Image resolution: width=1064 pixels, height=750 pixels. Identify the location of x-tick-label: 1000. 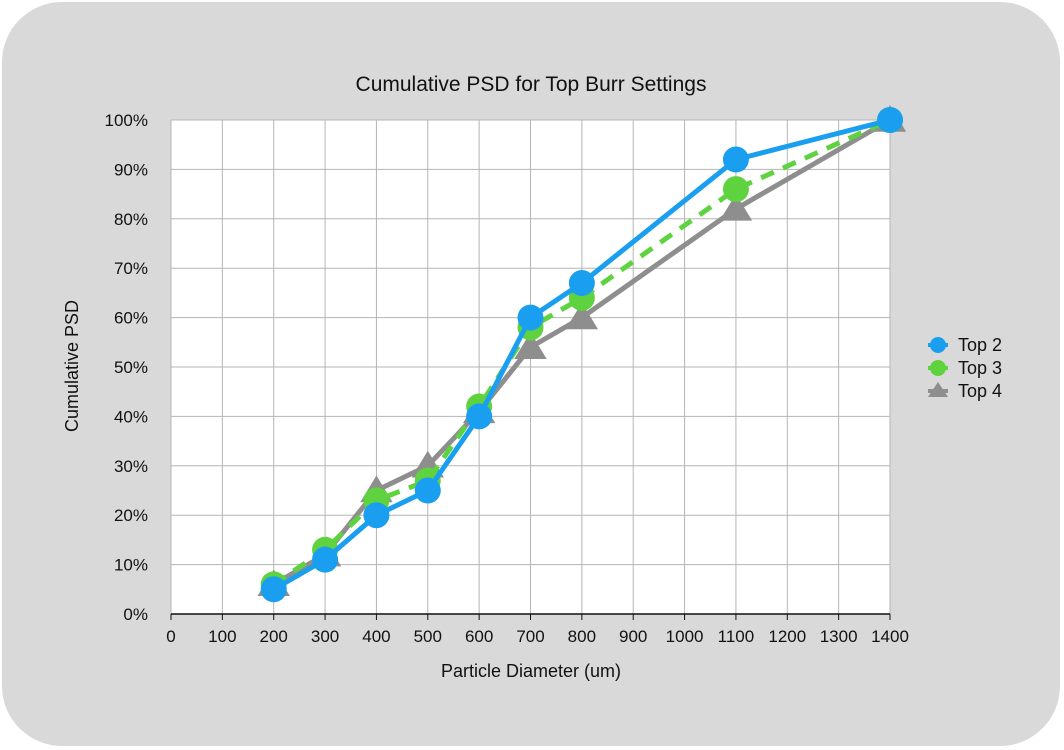
(685, 636).